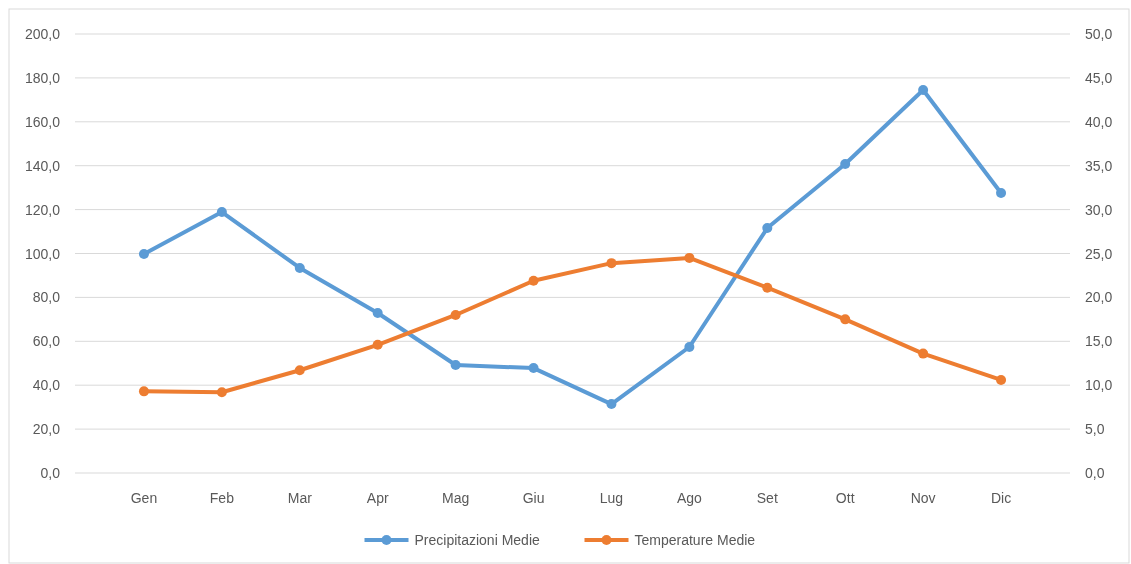  What do you see at coordinates (1099, 253) in the screenshot?
I see `y2-tick-label: 25,0` at bounding box center [1099, 253].